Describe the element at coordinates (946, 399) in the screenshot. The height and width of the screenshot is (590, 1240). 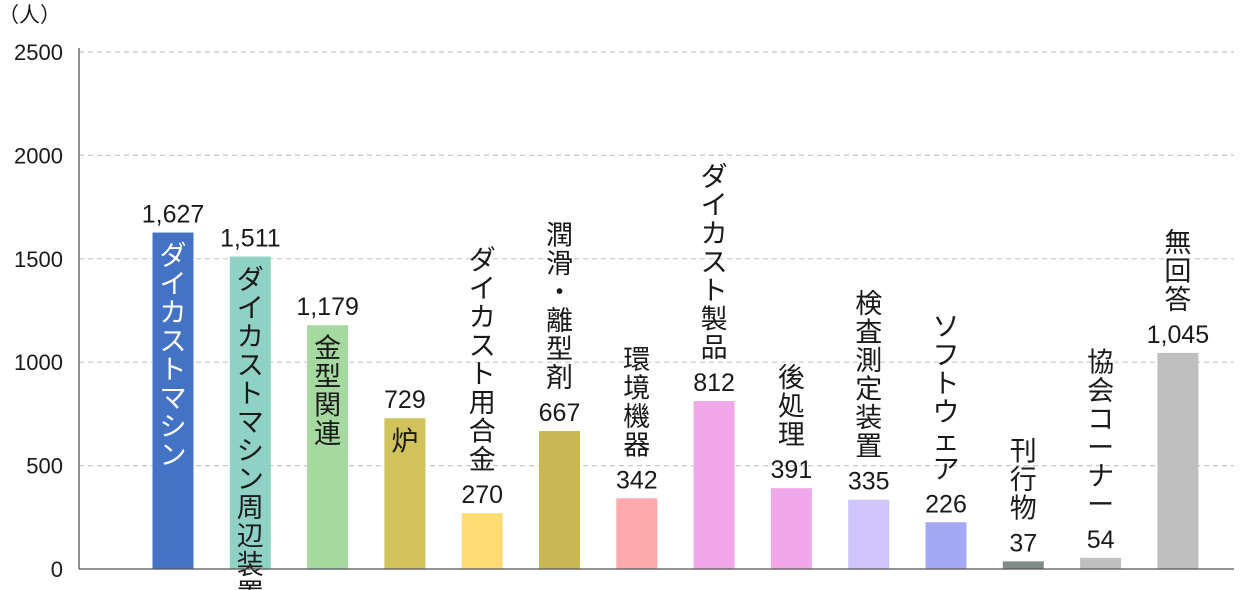
I see `category-label: ソフトウェア` at that location.